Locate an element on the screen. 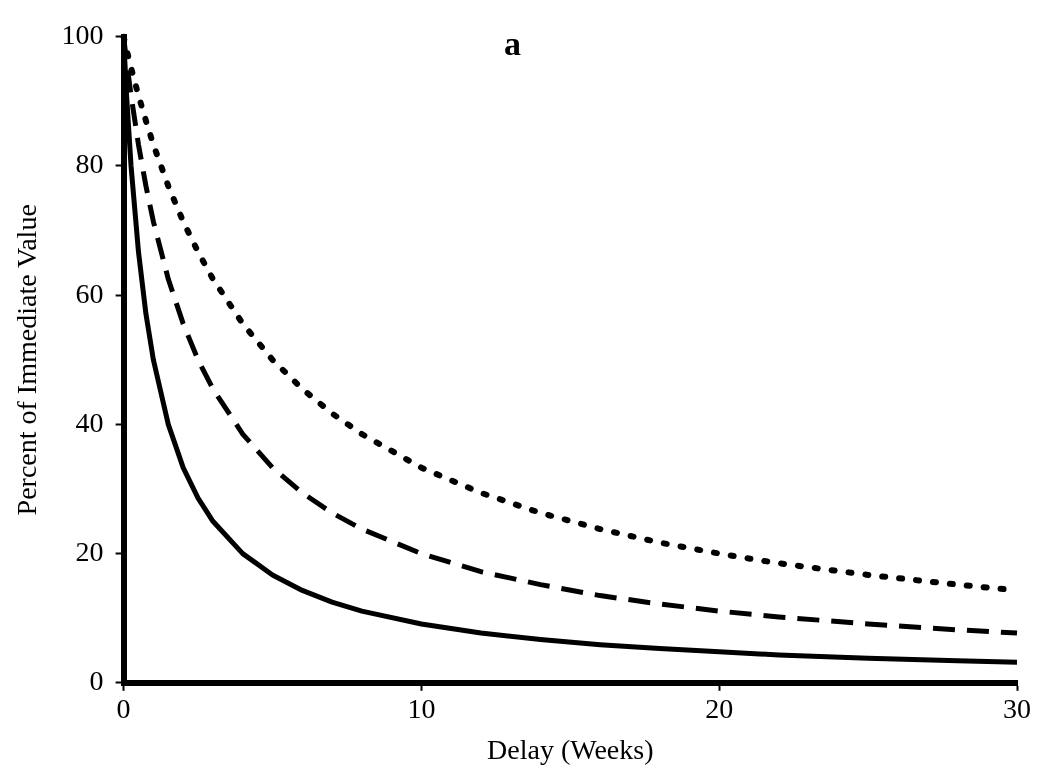 The width and height of the screenshot is (1055, 780). x-axis-title: Delay (Weeks) is located at coordinates (570, 749).